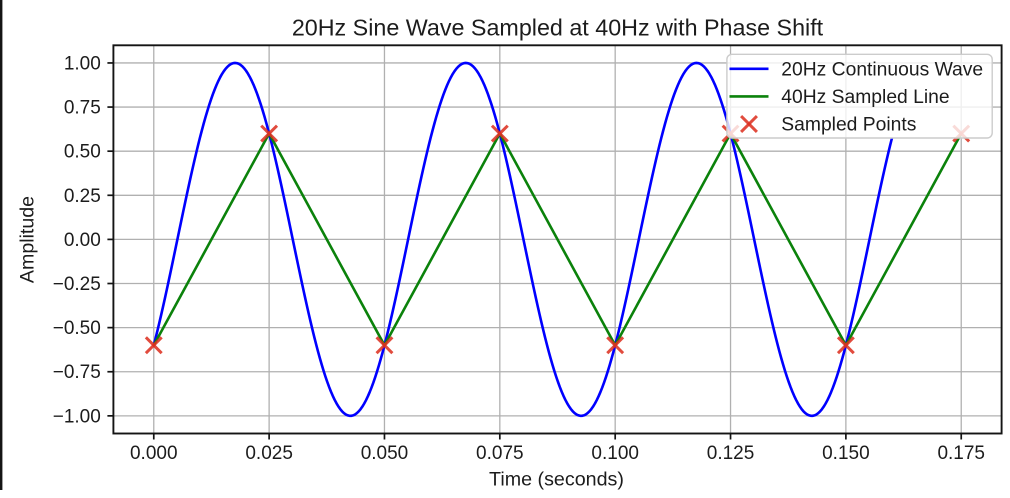  Describe the element at coordinates (82, 240) in the screenshot. I see `svg-text: 0.00` at that location.